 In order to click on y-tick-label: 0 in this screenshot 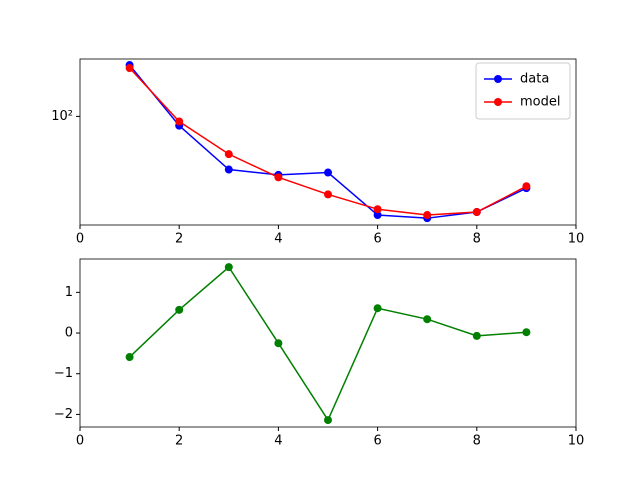, I will do `click(69, 333)`.